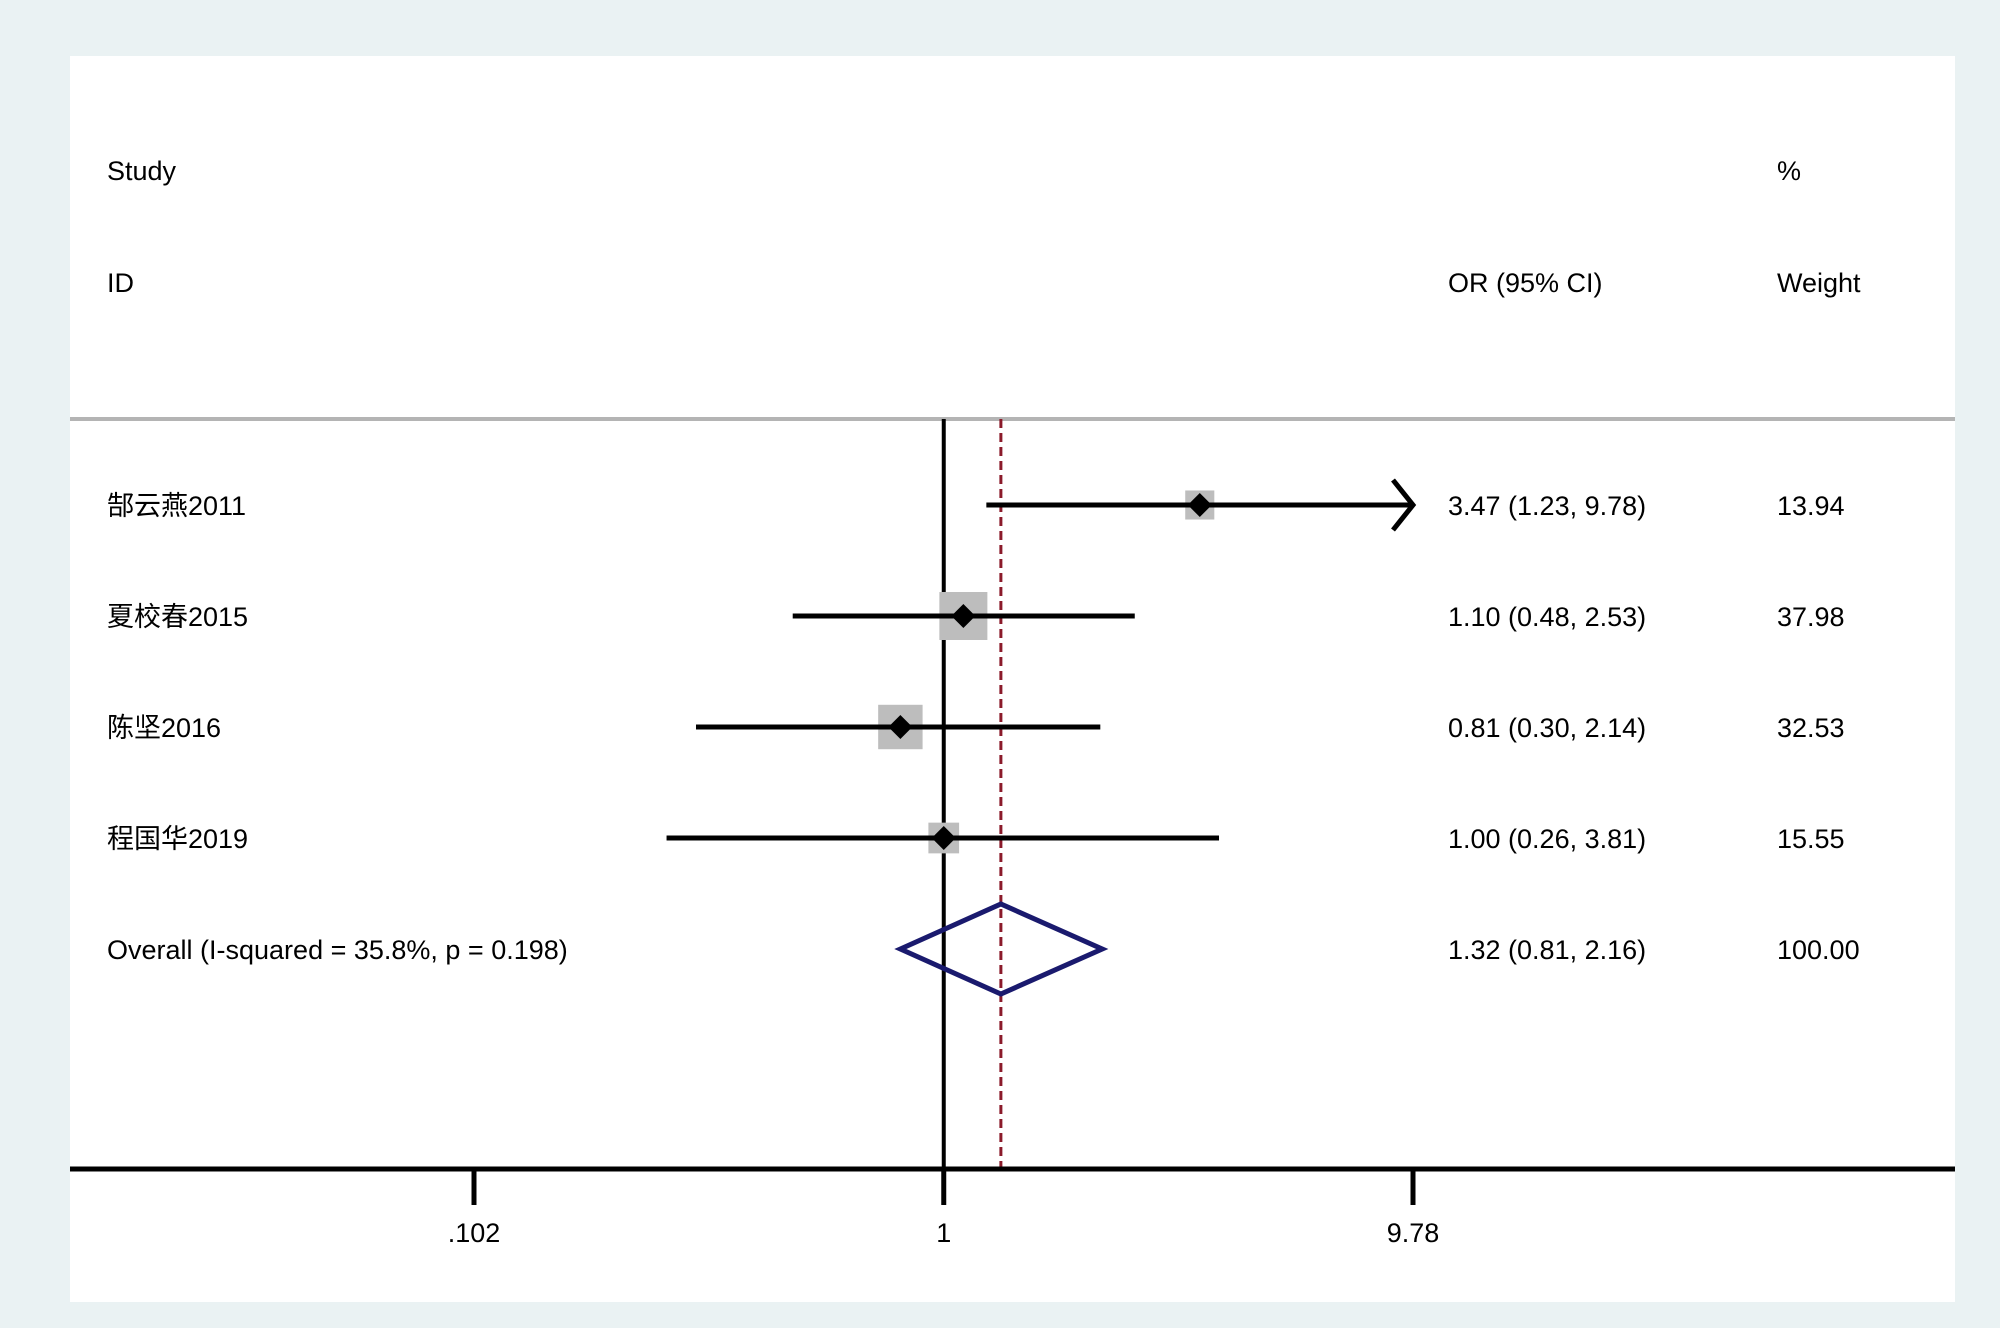  What do you see at coordinates (1012, 1207) in the screenshot?
I see `x-axis: .102 1 9.78` at bounding box center [1012, 1207].